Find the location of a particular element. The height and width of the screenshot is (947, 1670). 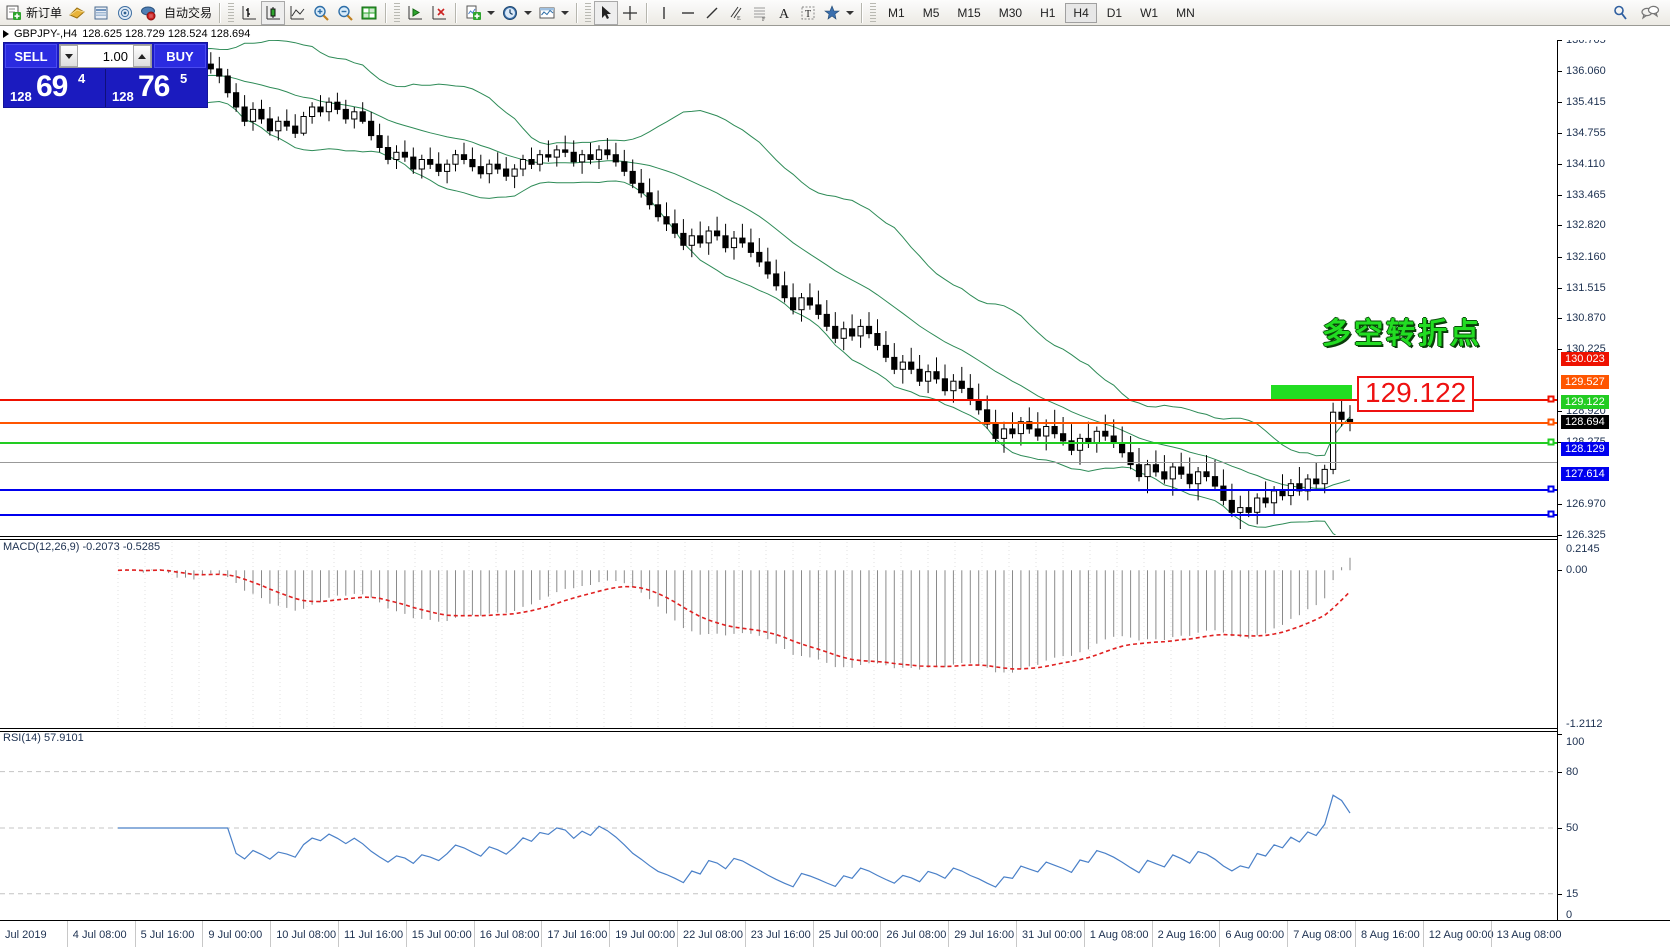

fibonacci-button: F is located at coordinates (760, 13).